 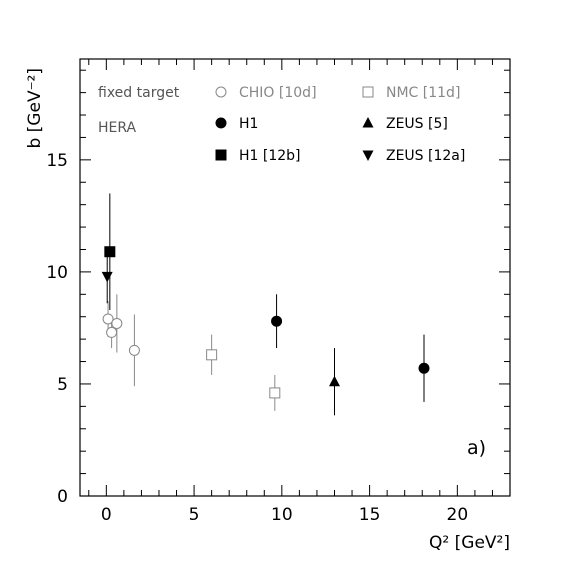 What do you see at coordinates (248, 124) in the screenshot?
I see `legend-label: H1` at bounding box center [248, 124].